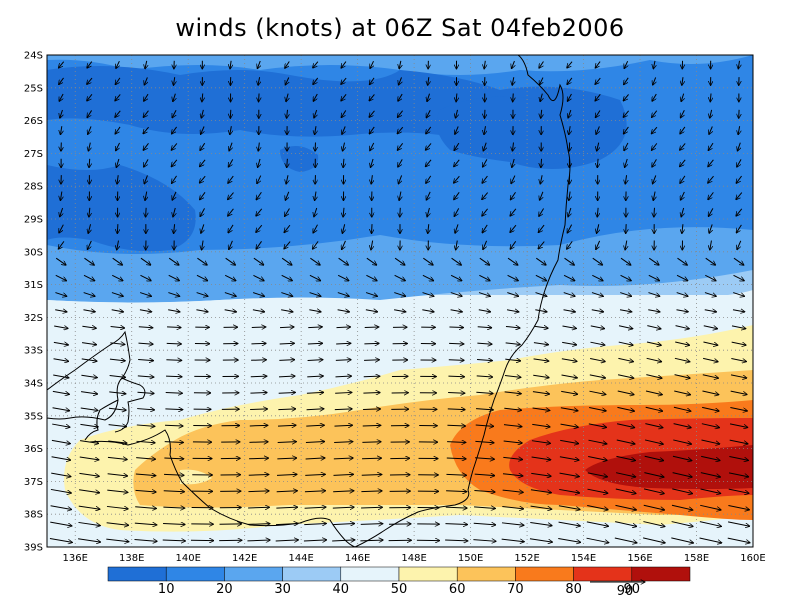 The height and width of the screenshot is (600, 800). Describe the element at coordinates (639, 558) in the screenshot. I see `lon-tick-label: 156E` at that location.